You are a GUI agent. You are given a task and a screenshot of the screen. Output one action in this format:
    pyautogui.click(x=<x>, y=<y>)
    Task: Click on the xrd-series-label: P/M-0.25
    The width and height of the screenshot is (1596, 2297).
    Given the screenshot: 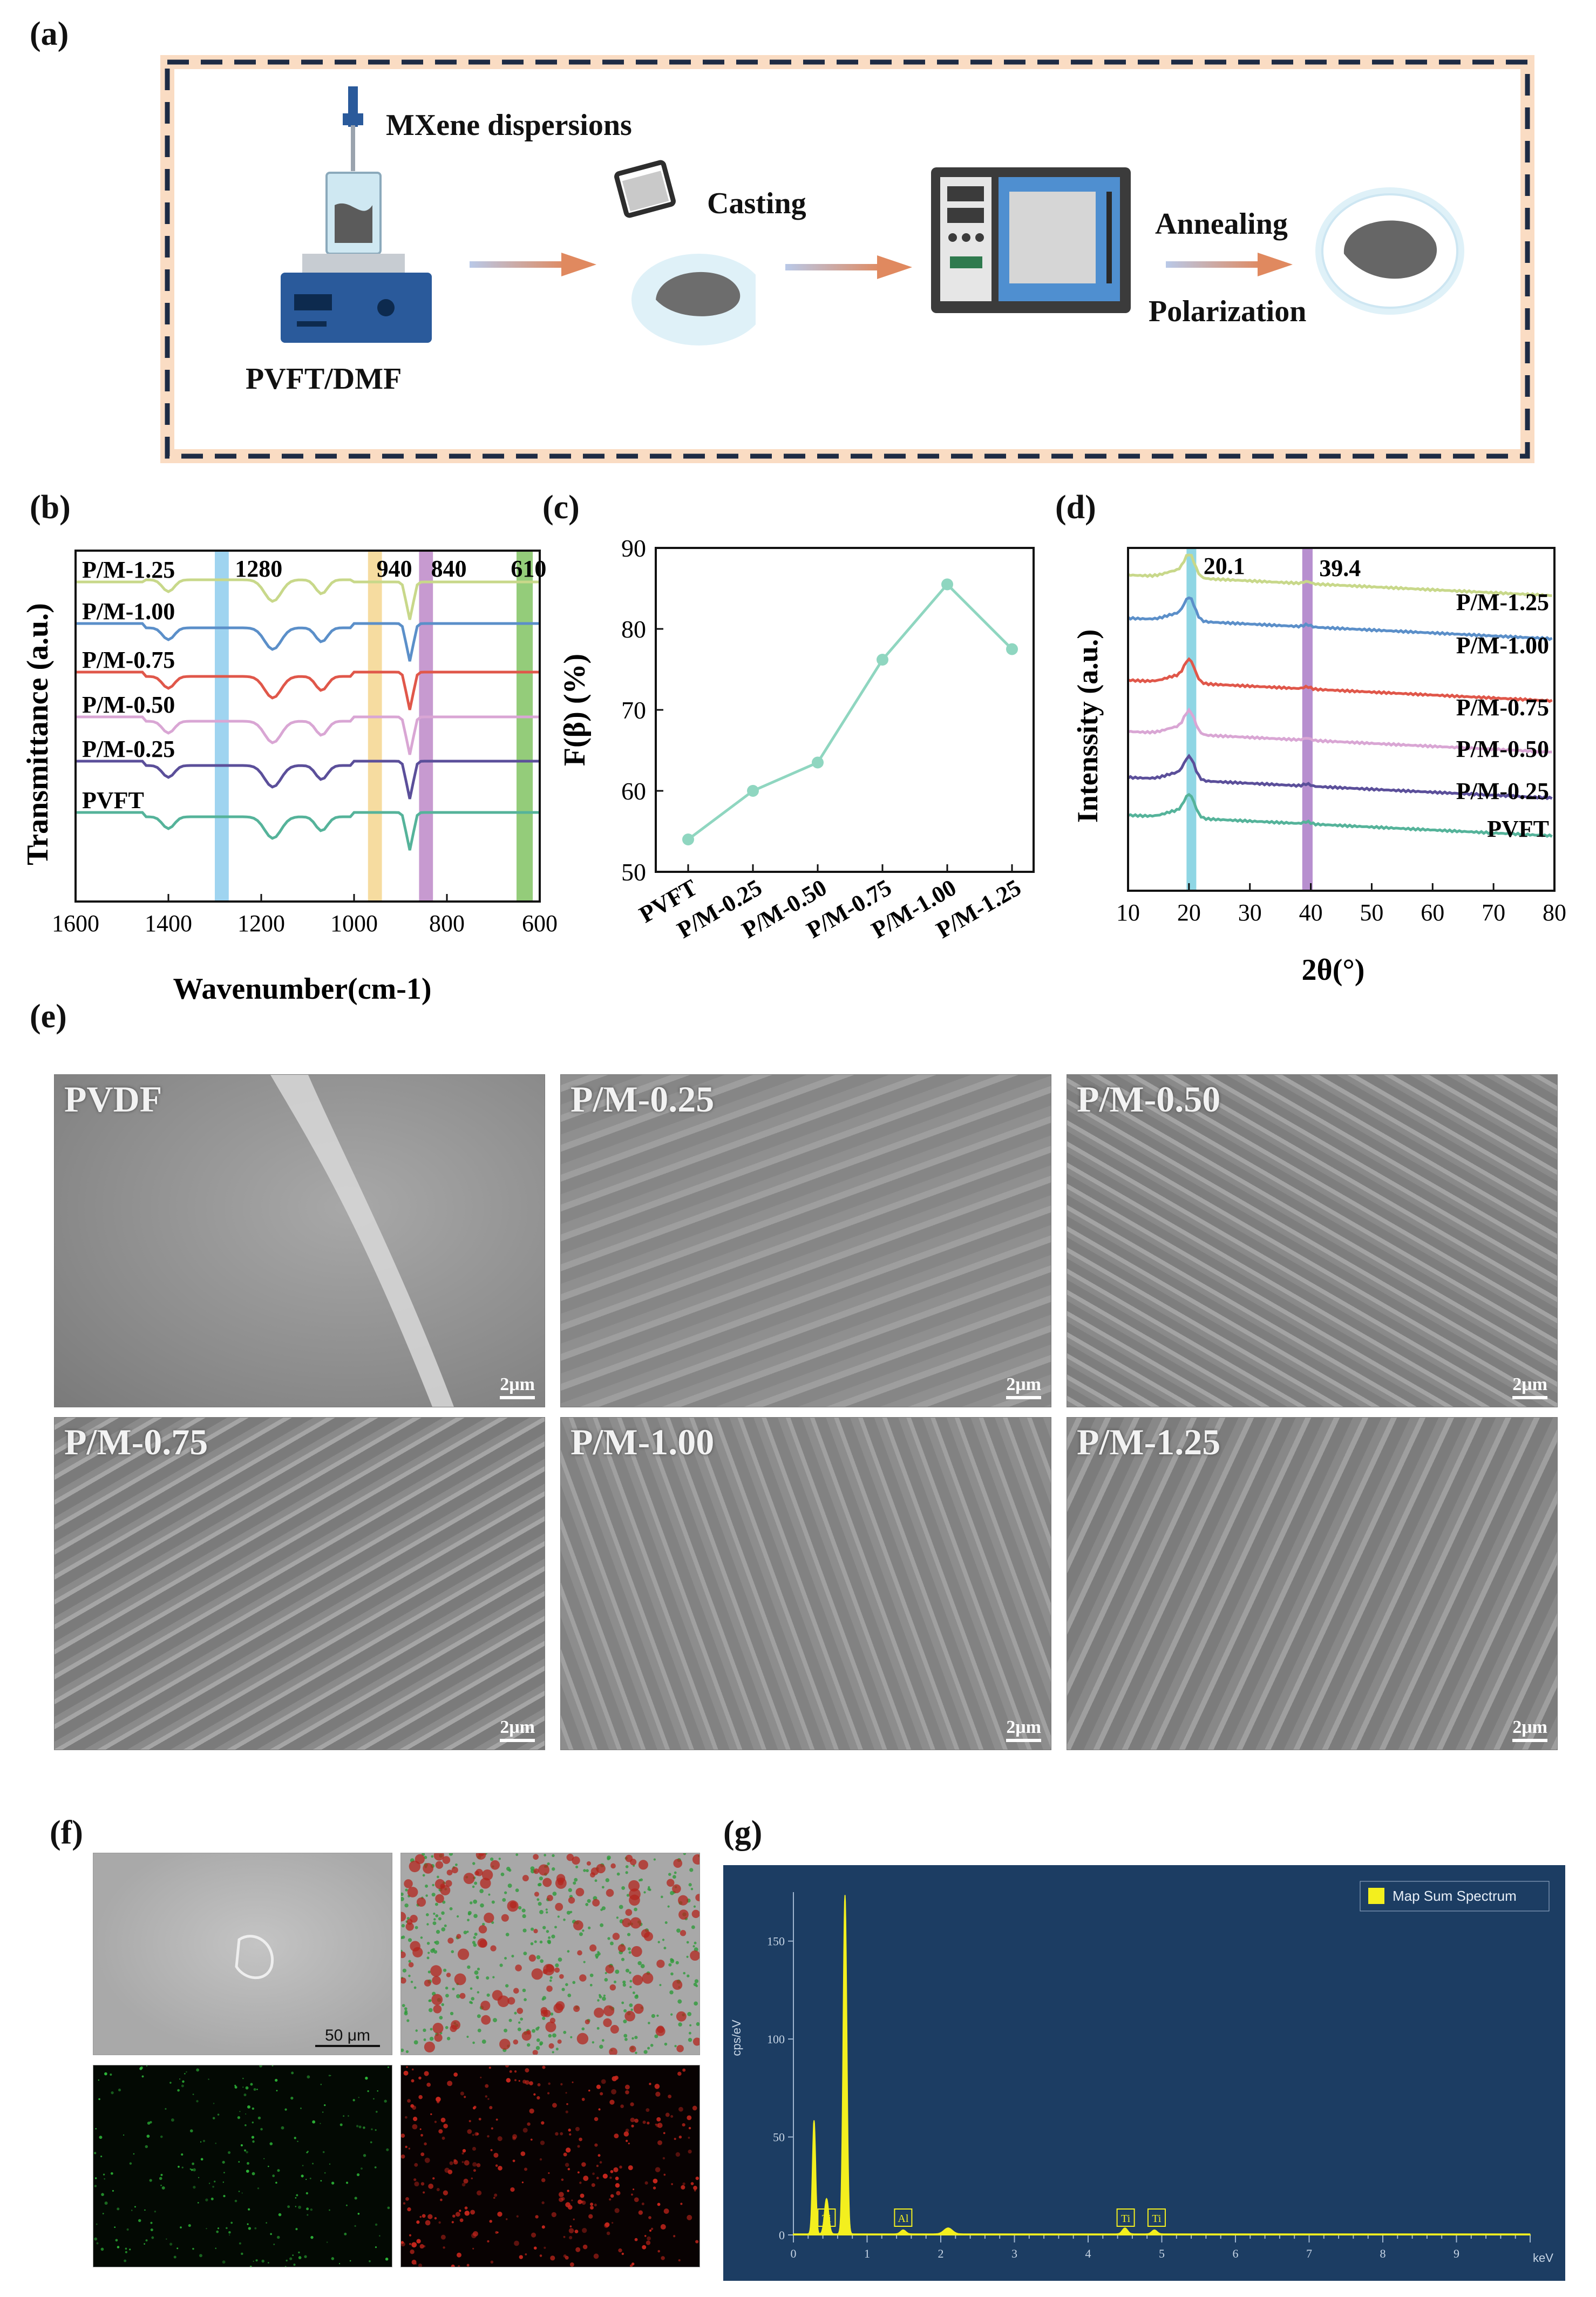 What is the action you would take?
    pyautogui.click(x=1502, y=791)
    